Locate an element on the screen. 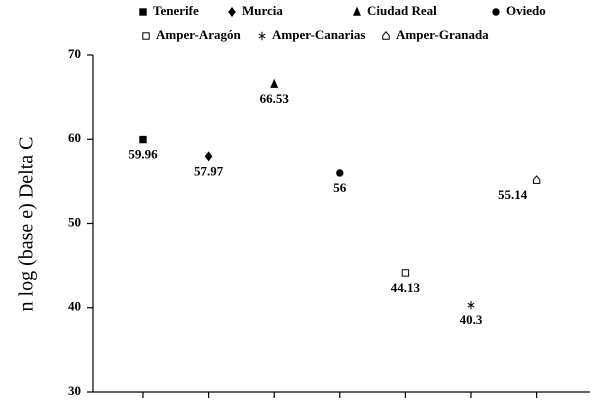  legend-label: Amper-Granada is located at coordinates (442, 34).